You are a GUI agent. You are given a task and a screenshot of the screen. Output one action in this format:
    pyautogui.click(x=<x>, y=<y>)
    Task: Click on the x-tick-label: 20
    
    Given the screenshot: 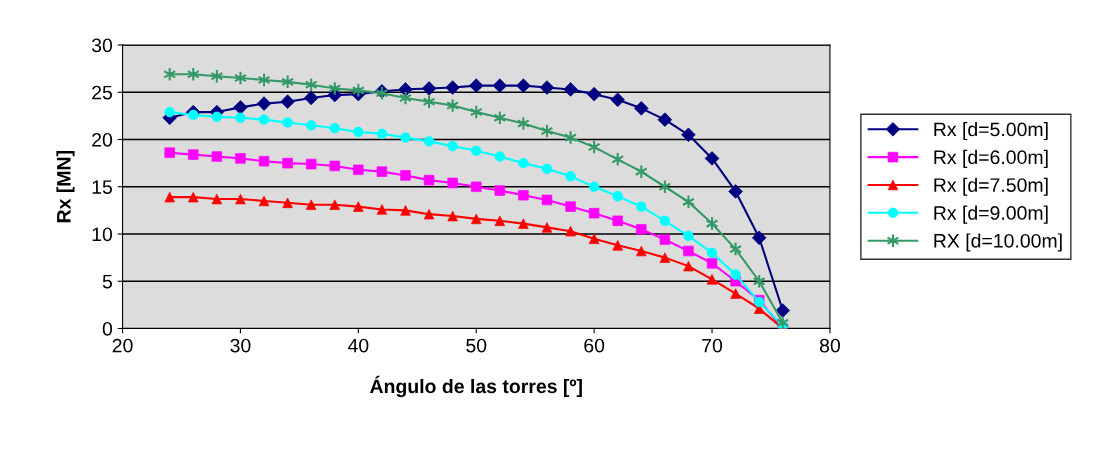 What is the action you would take?
    pyautogui.click(x=122, y=345)
    